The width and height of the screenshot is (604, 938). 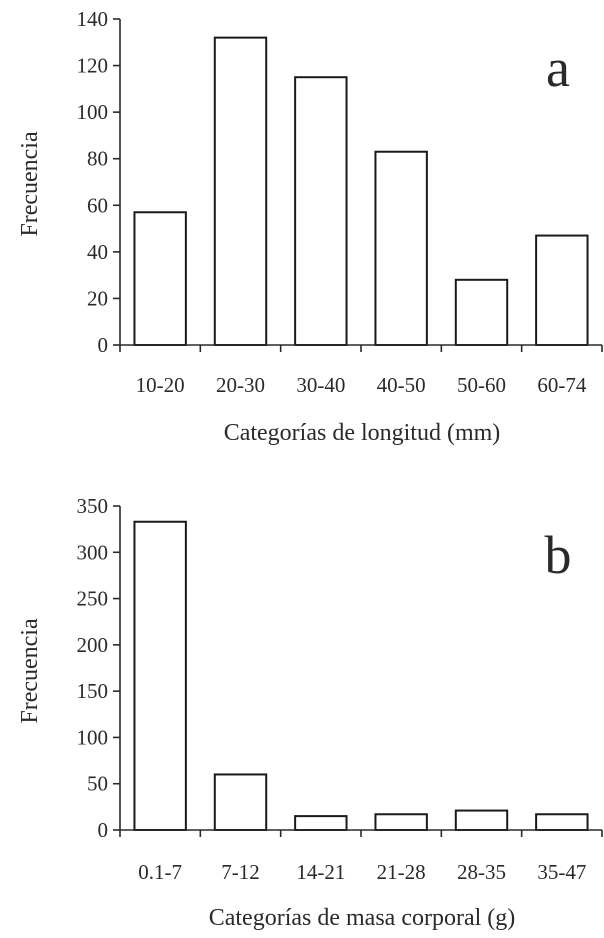 What do you see at coordinates (98, 668) in the screenshot?
I see `y-ticks-b: 0 50 100 150 200 250 300 350` at bounding box center [98, 668].